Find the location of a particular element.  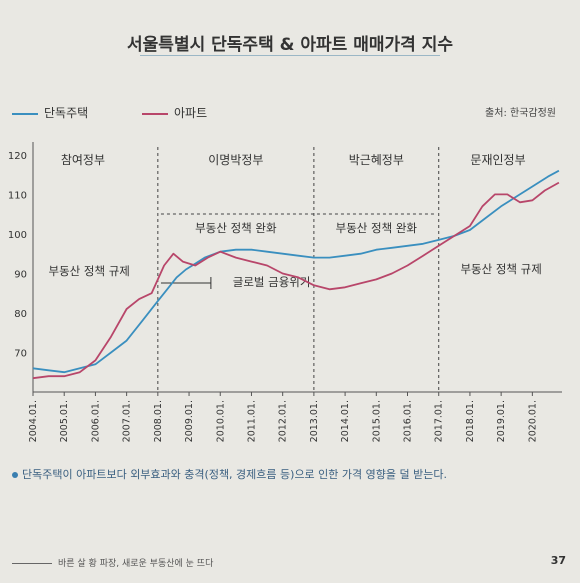

y-tick-label: 100 is located at coordinates (17, 235).